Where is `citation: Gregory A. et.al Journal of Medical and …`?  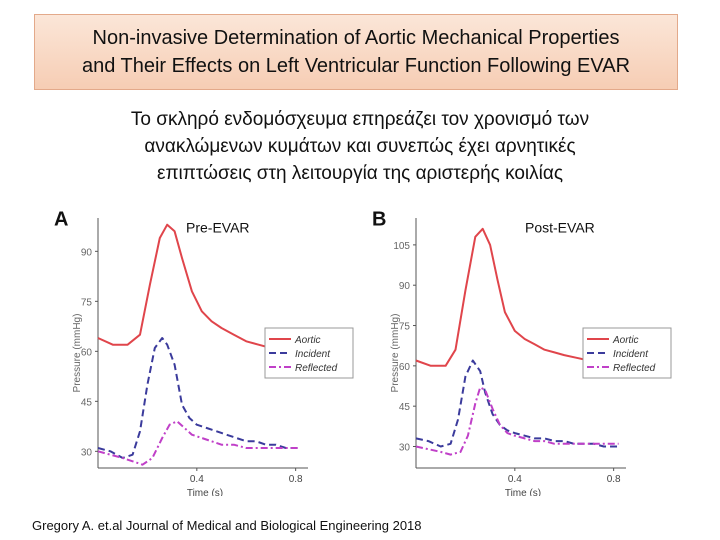
citation: Gregory A. et.al Journal of Medical and … is located at coordinates (227, 525).